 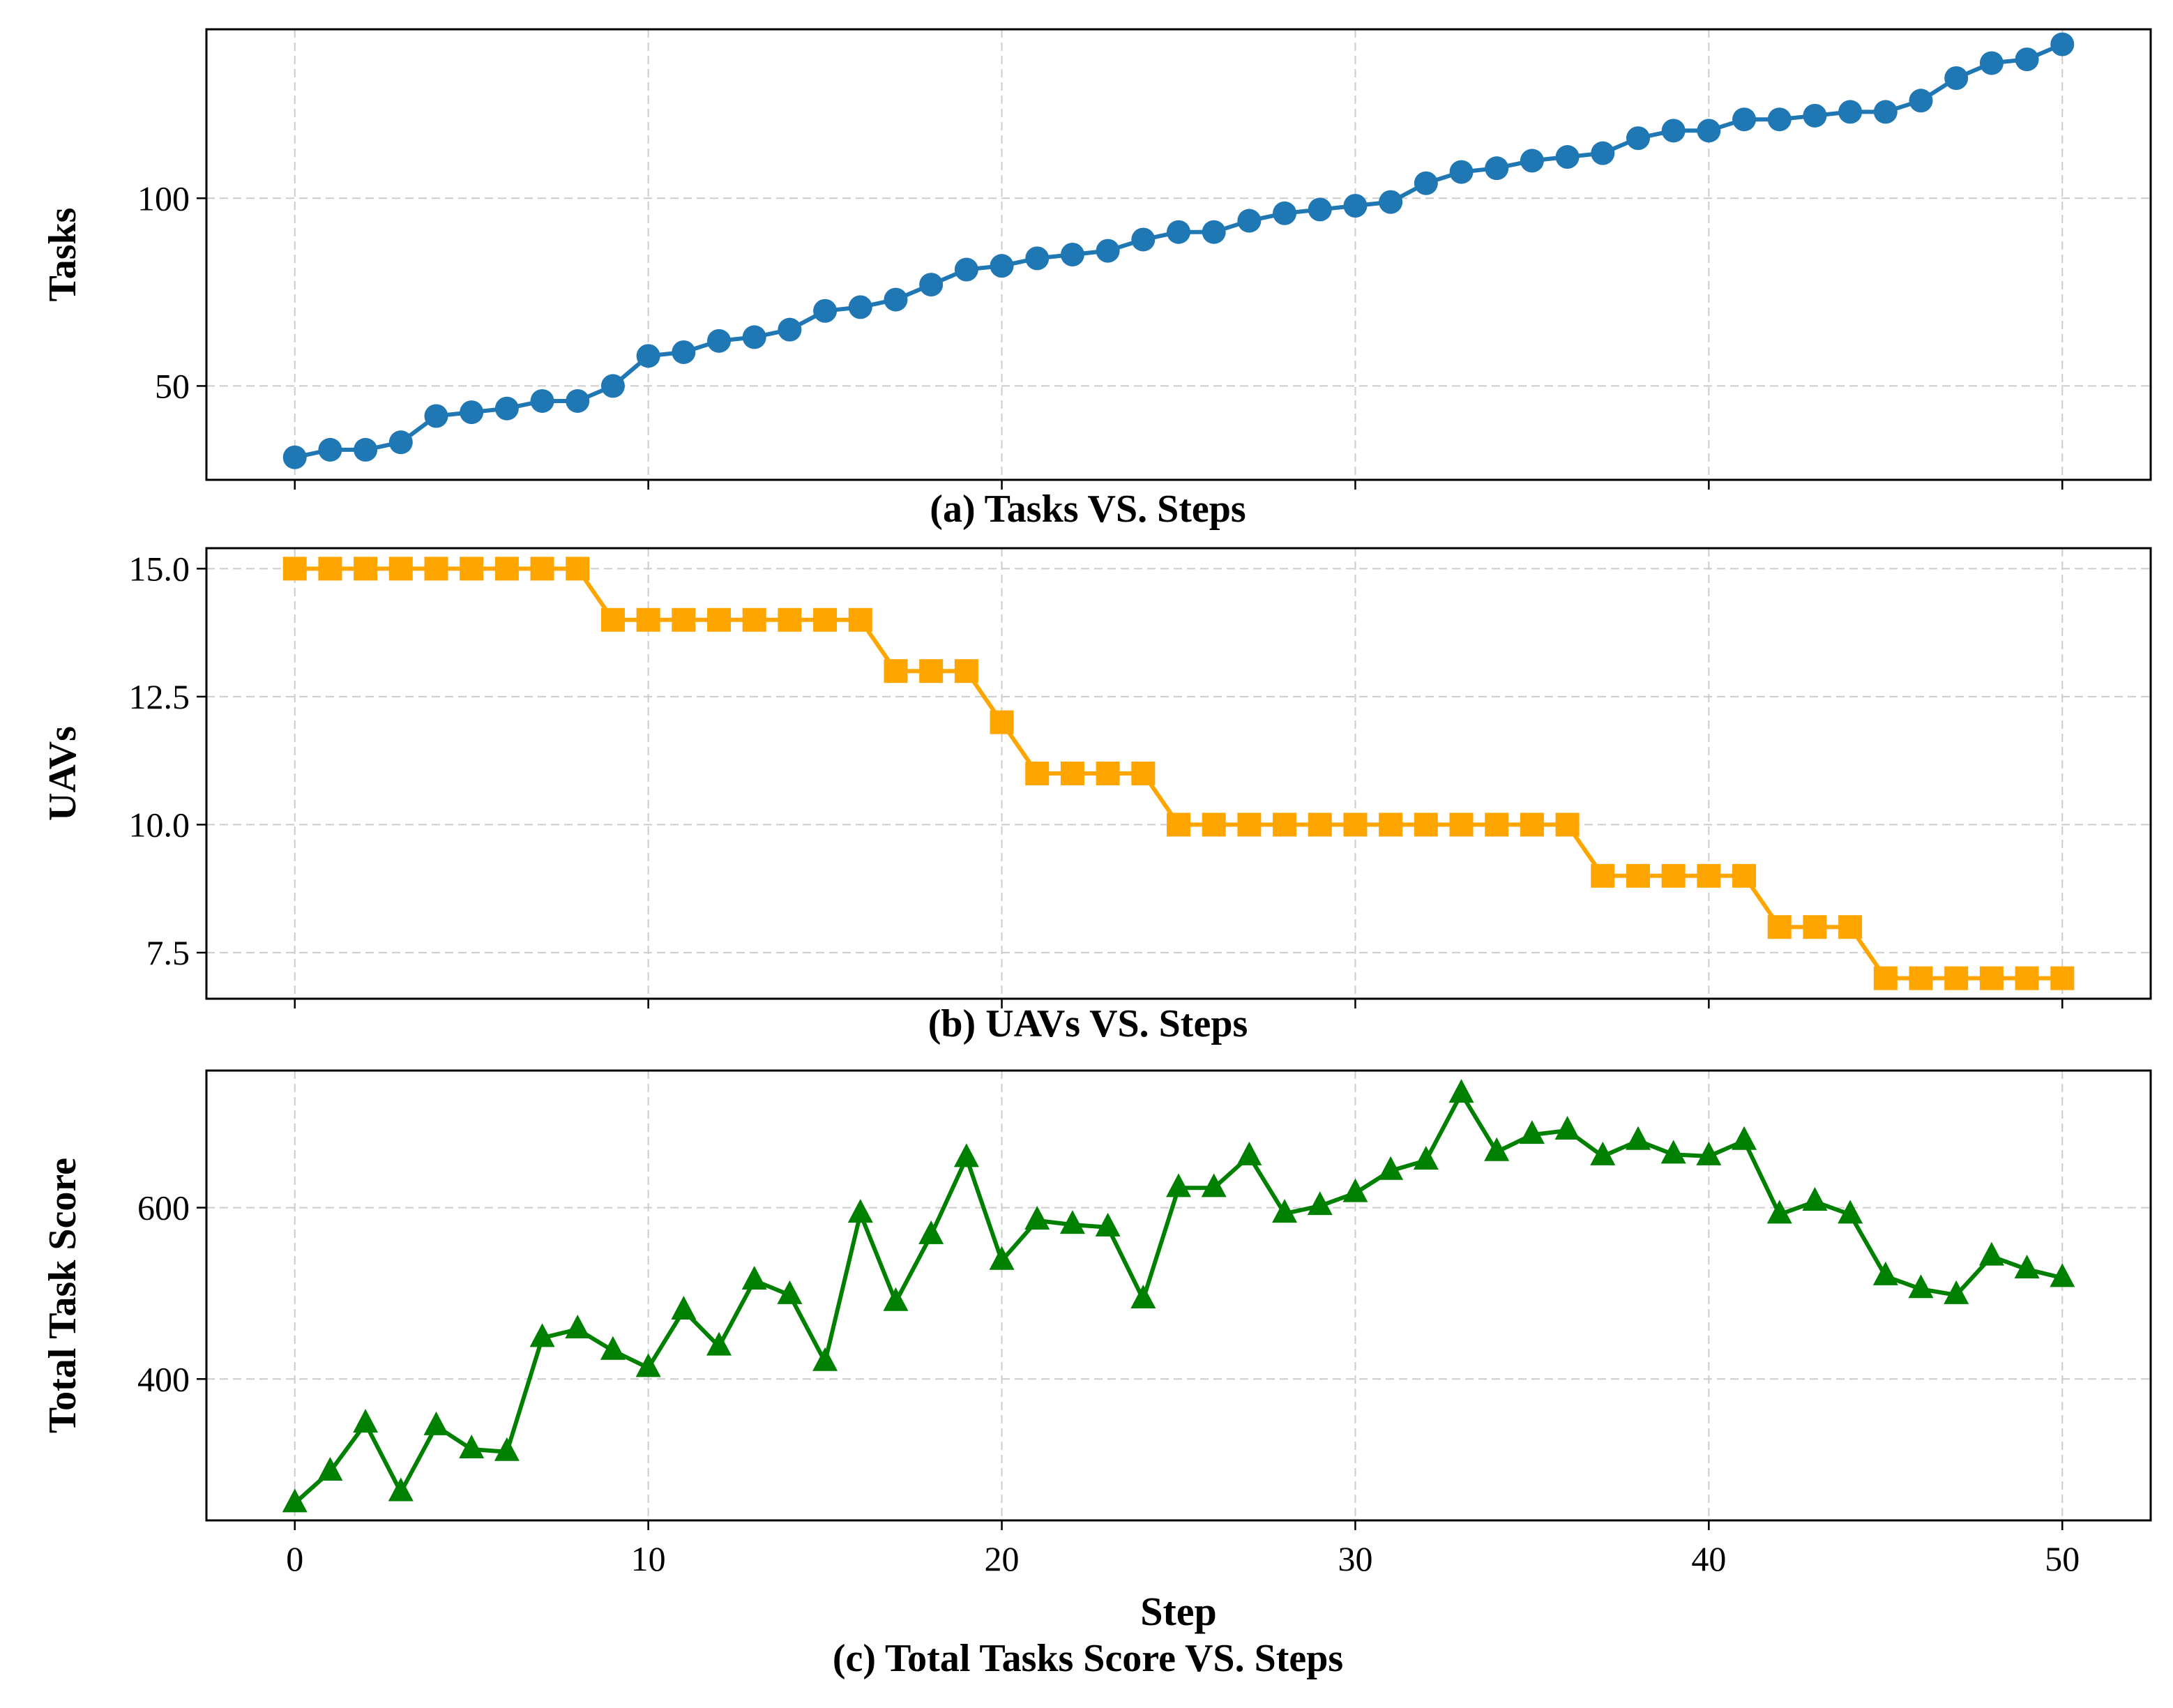 I want to click on x-tick-label: 40, so click(x=1708, y=1558).